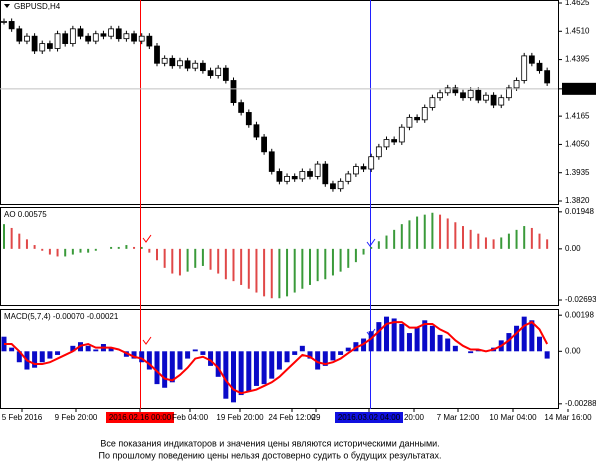 The width and height of the screenshot is (596, 470). I want to click on symbol-title: GBPUSD,H4, so click(37, 6).